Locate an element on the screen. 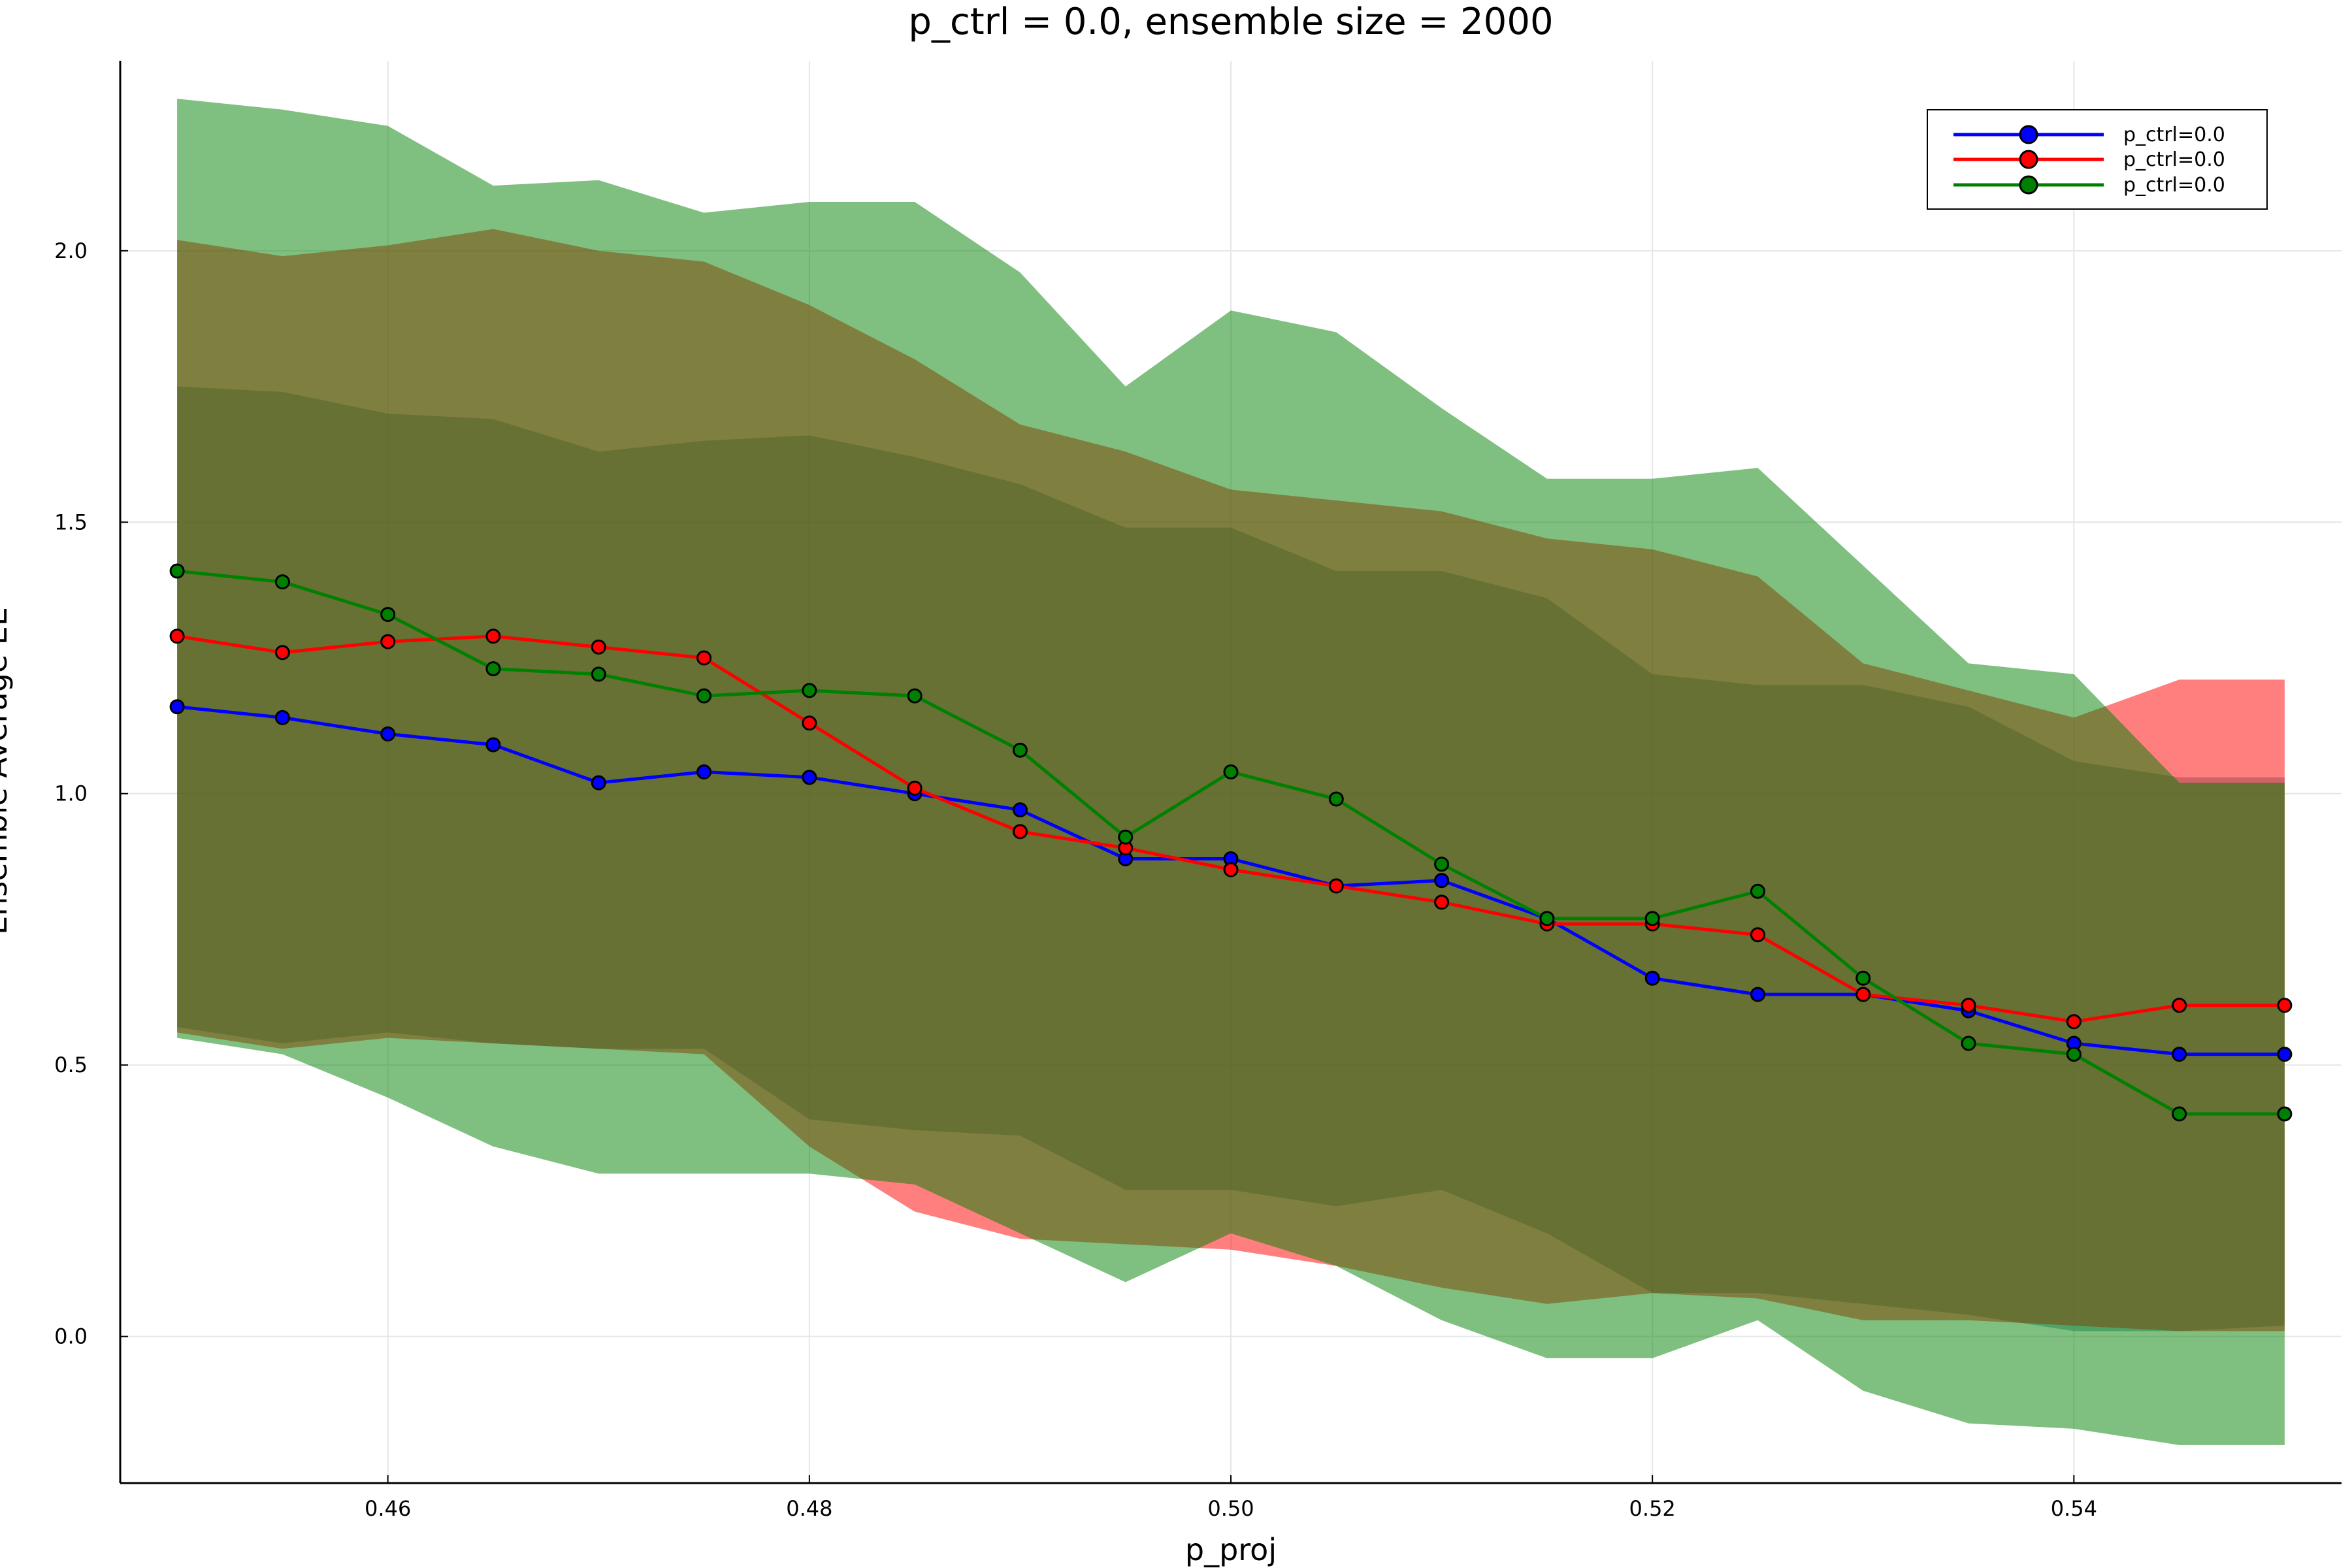 This screenshot has width=2352, height=1568. legend: p_ctrl=0.0 p_ctrl=0.0 p_ctrl=0.0 is located at coordinates (2097, 159).